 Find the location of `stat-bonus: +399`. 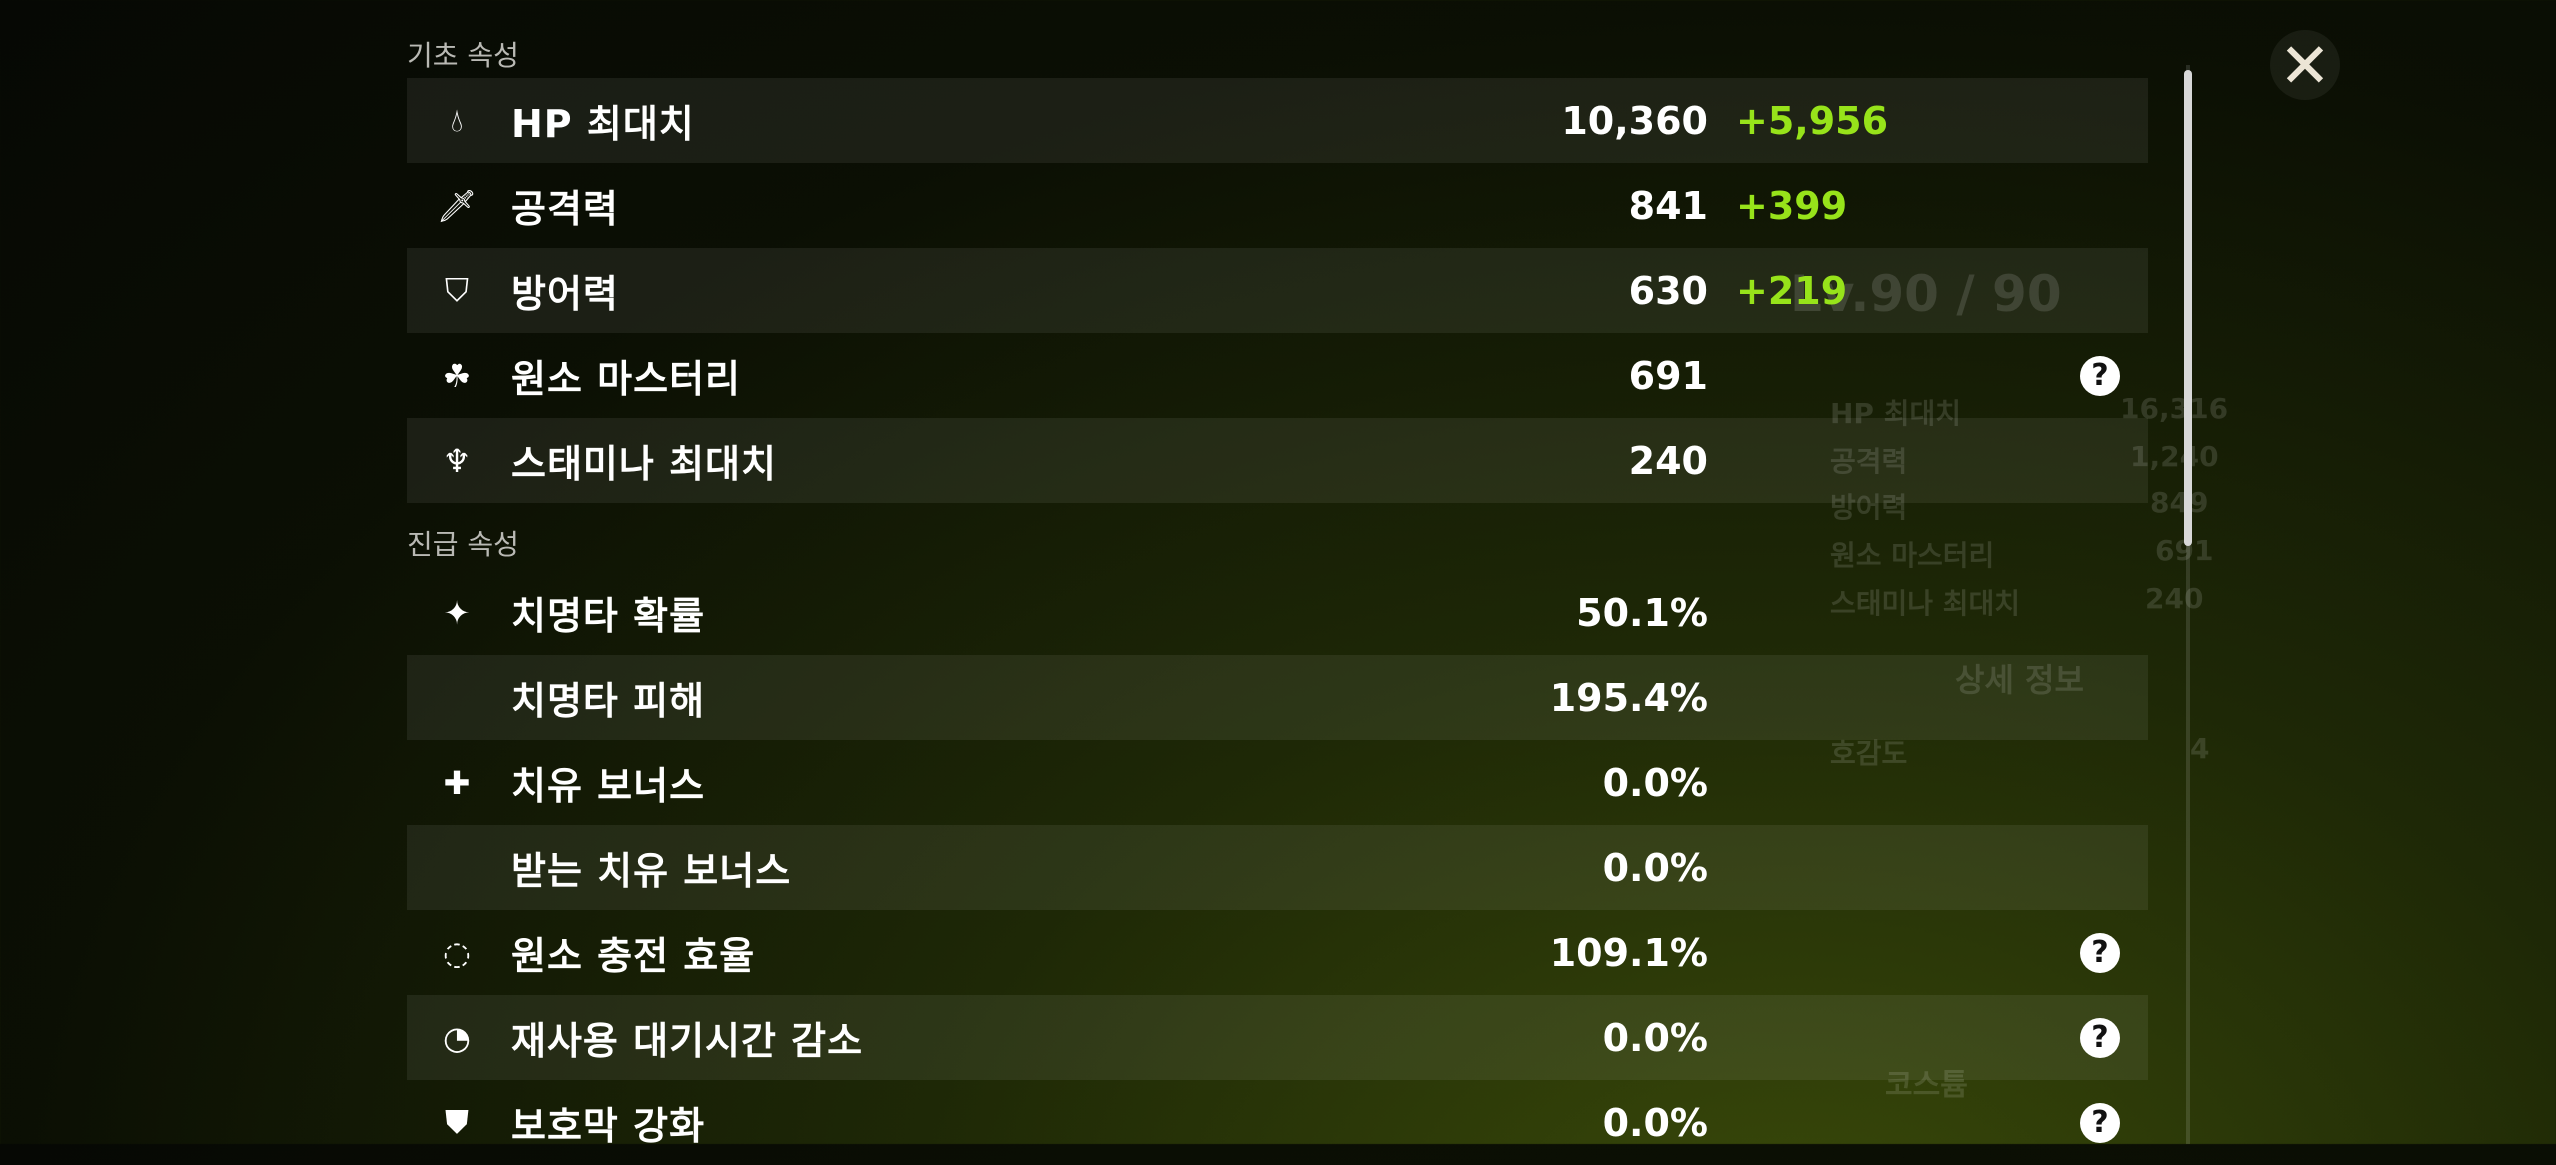

stat-bonus: +399 is located at coordinates (1792, 205).